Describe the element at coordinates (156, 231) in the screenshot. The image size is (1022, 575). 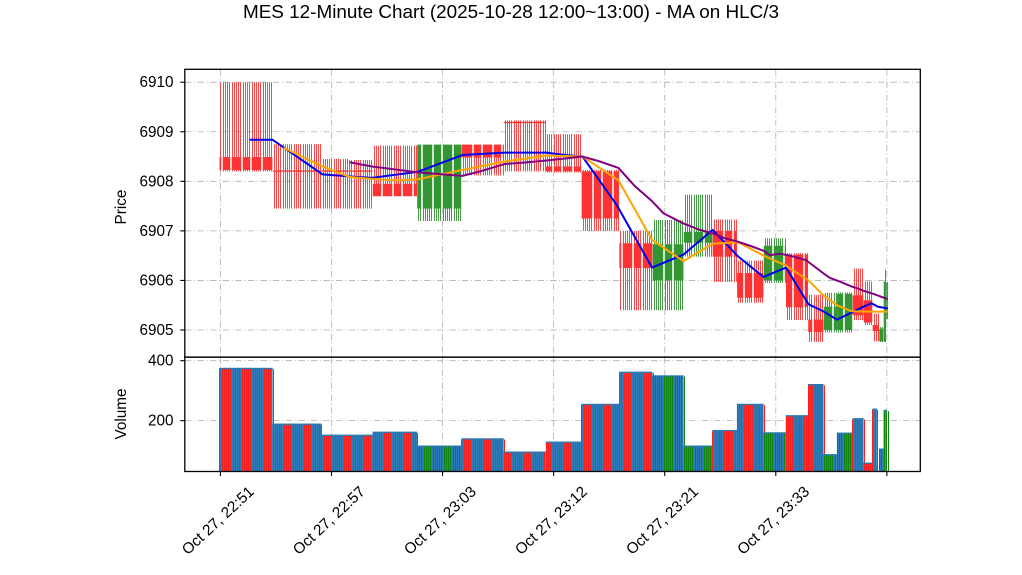
I see `svg-text: 6907` at that location.